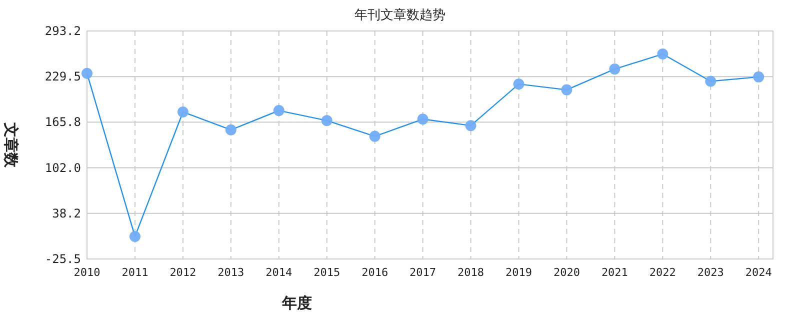 The height and width of the screenshot is (330, 798). I want to click on x-axis-title: 年度, so click(296, 303).